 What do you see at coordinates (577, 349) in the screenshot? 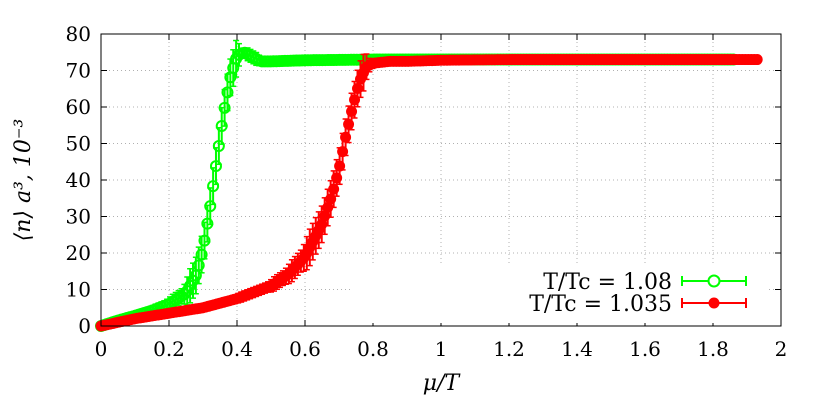
I see `x-tick-label: 1.4` at bounding box center [577, 349].